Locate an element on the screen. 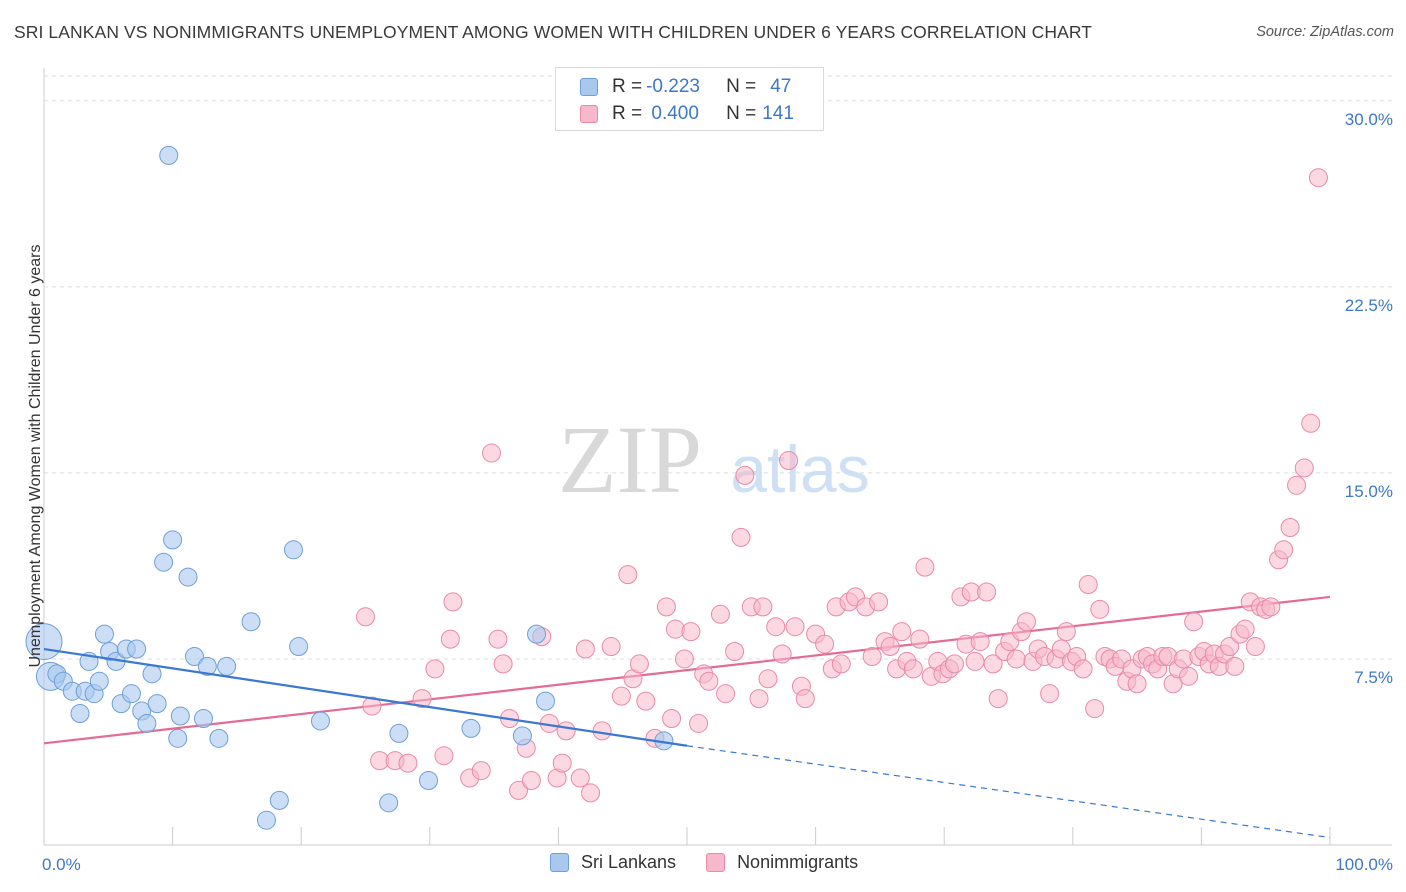 This screenshot has width=1406, height=892. legend-label: Sri Lankans is located at coordinates (629, 862).